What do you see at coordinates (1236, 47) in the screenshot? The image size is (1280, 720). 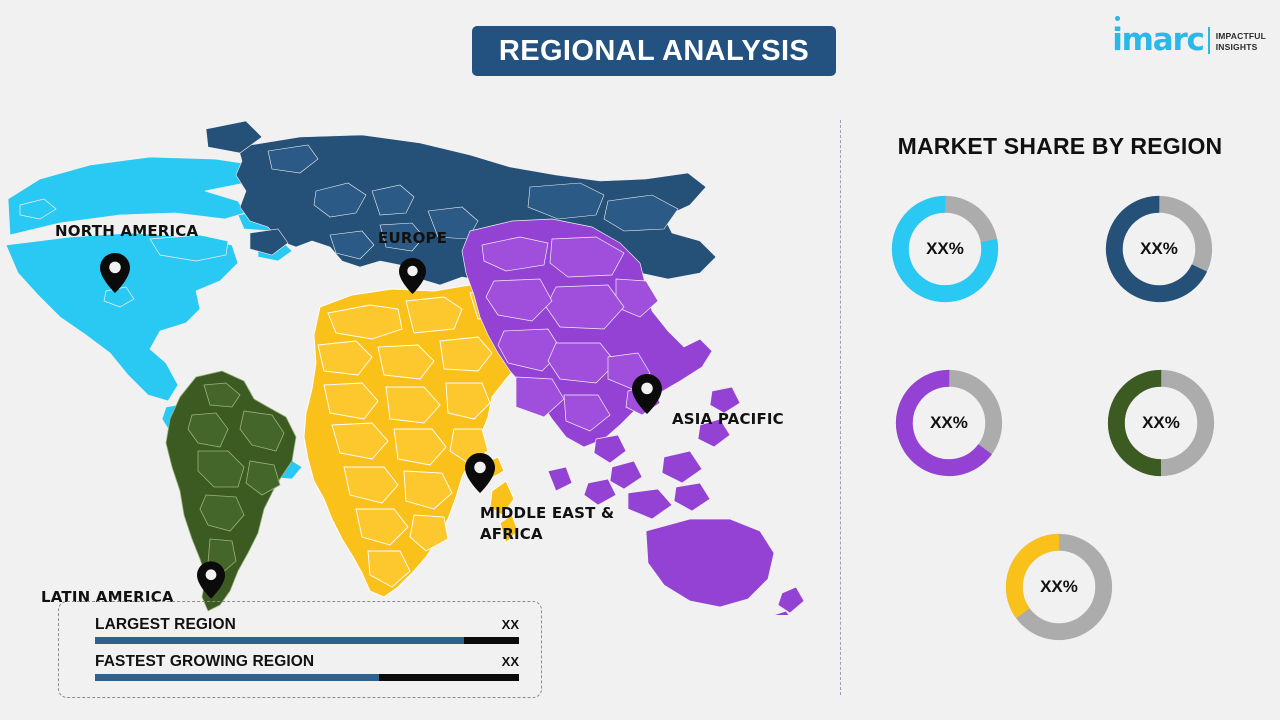 I see `logo-tagline-line2: INSIGHTS` at bounding box center [1236, 47].